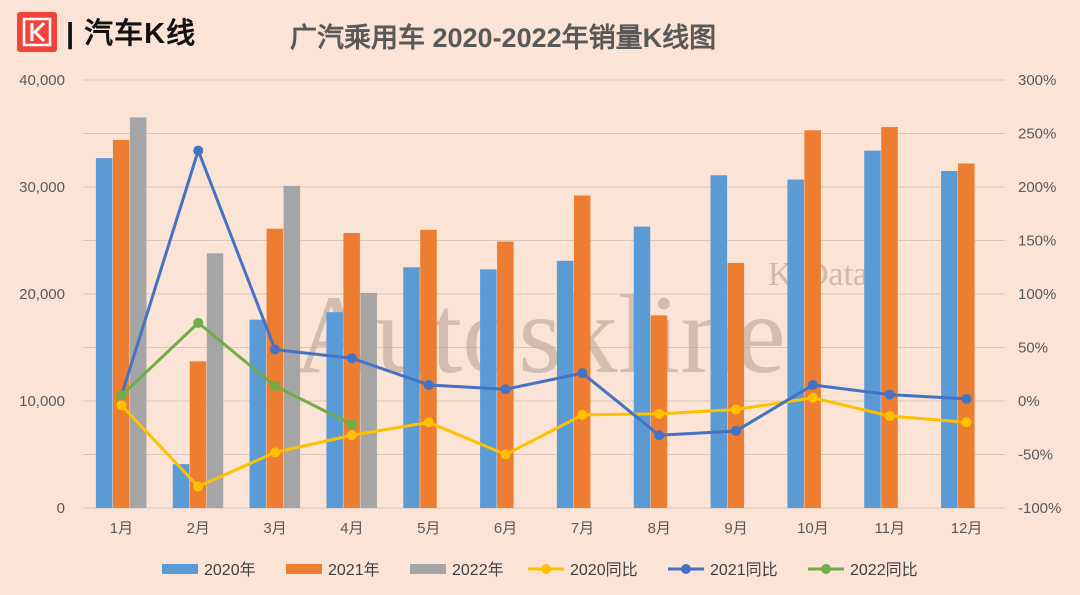  I want to click on y-right-tick-label: 250%, so click(1037, 134).